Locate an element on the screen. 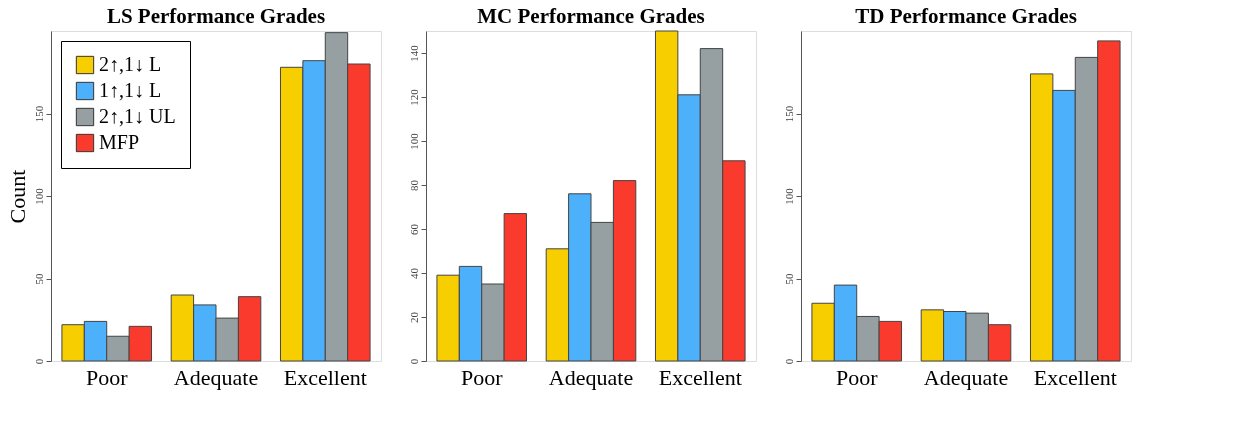  legend-label: 2↑,1↓ UL is located at coordinates (137, 116).